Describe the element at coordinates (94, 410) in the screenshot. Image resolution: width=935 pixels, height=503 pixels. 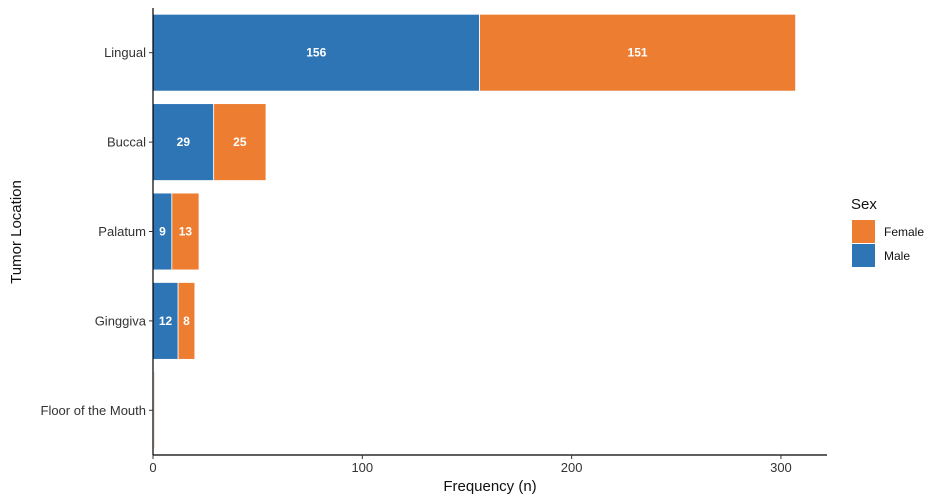
I see `y-tick-label-floor-of-the-mouth: Floor of the Mouth` at that location.